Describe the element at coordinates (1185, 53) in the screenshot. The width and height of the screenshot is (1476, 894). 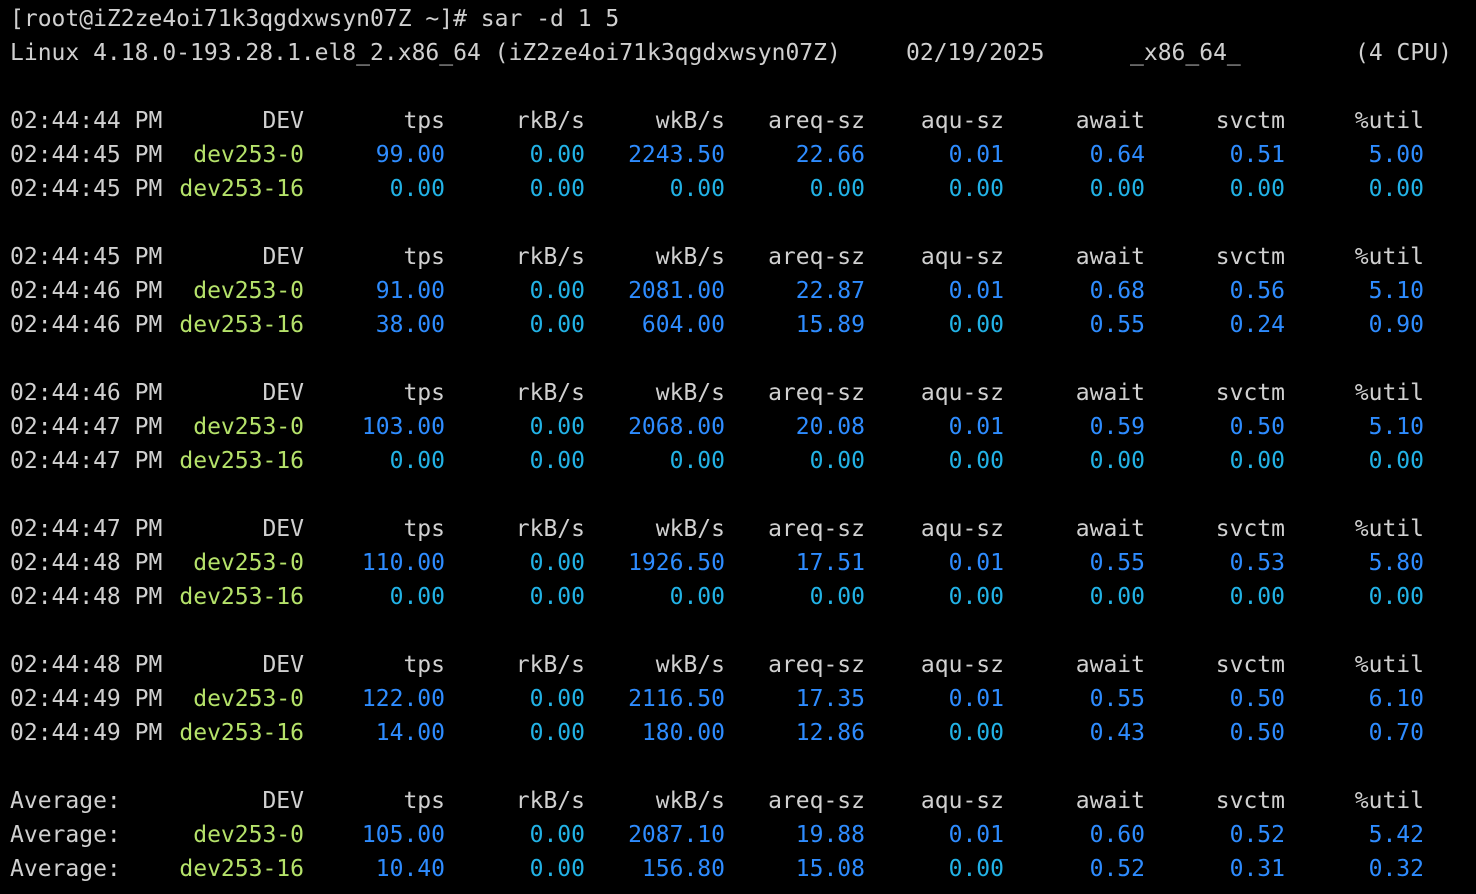
I see `system-info-arch: _x86_64_` at that location.